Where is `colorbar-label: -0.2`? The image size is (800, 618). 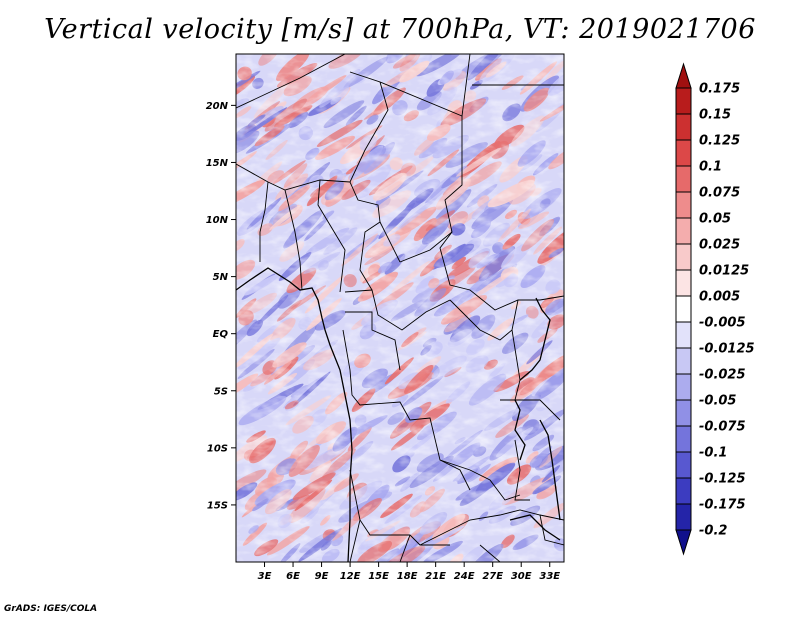 colorbar-label: -0.2 is located at coordinates (713, 531).